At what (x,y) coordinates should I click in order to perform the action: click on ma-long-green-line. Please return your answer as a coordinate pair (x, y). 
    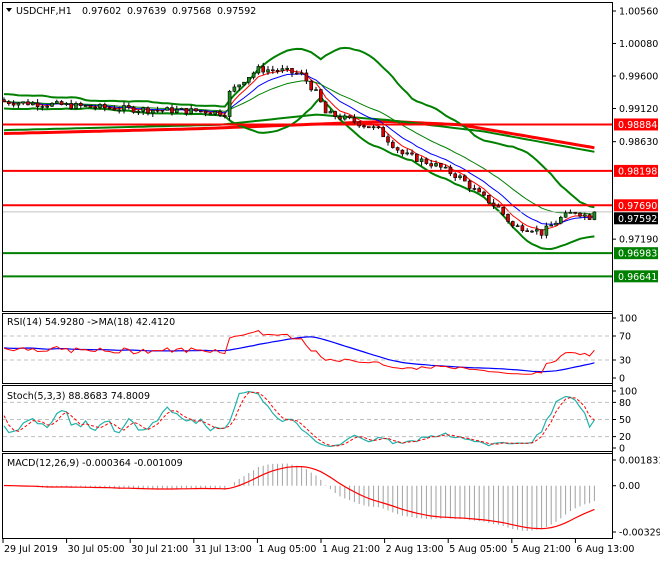
    Looking at the image, I should click on (299, 133).